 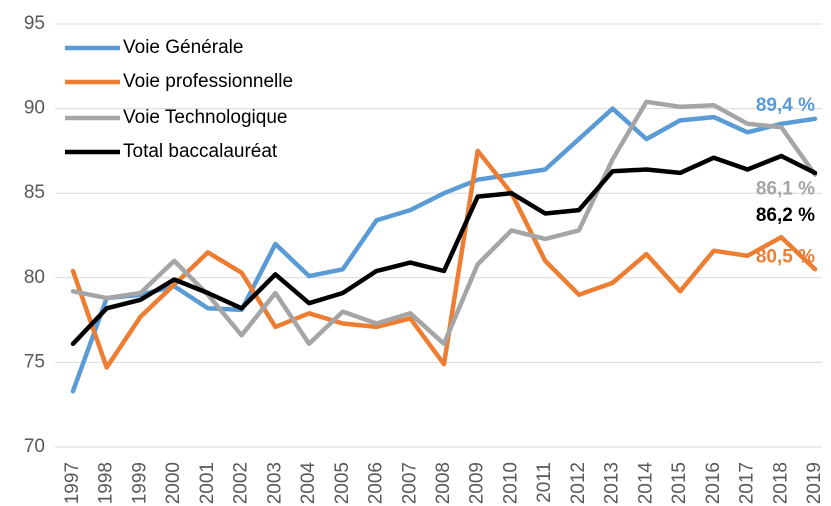 What do you see at coordinates (645, 483) in the screenshot?
I see `x-tick-label: 2014` at bounding box center [645, 483].